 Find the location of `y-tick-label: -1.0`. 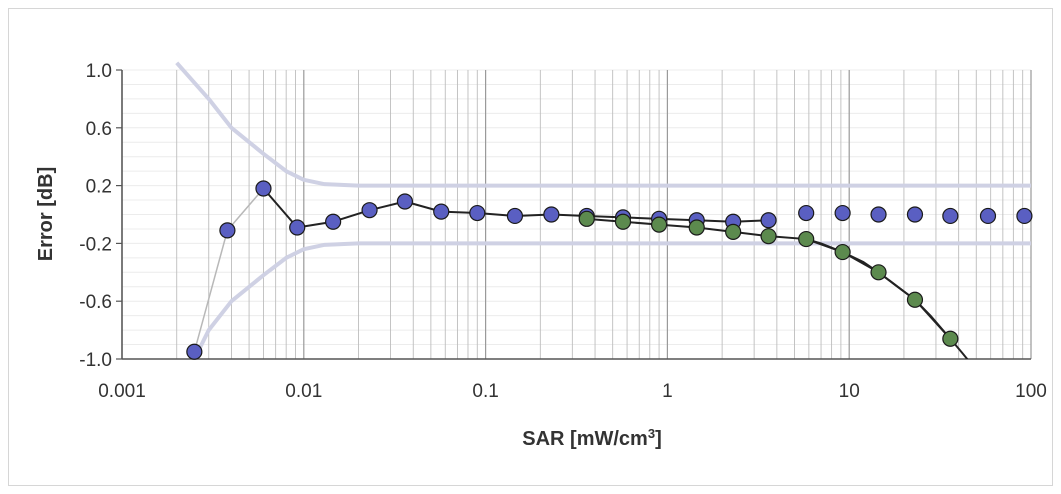

y-tick-label: -1.0 is located at coordinates (95, 360).